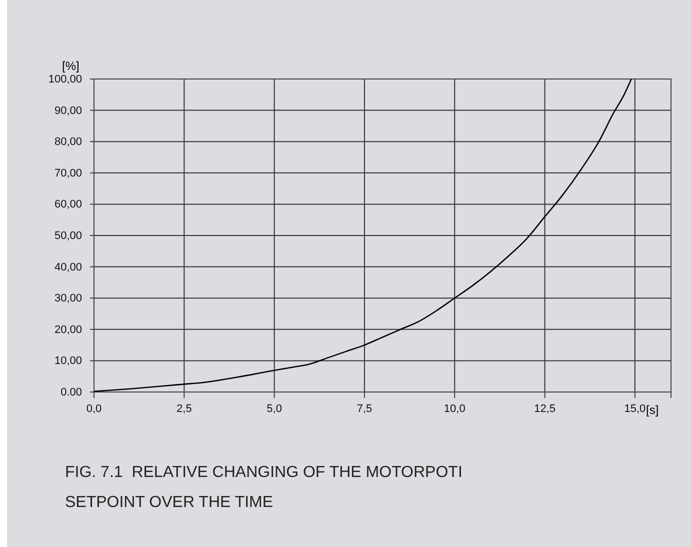  I want to click on x-tick-label: 0,0, so click(94, 408).